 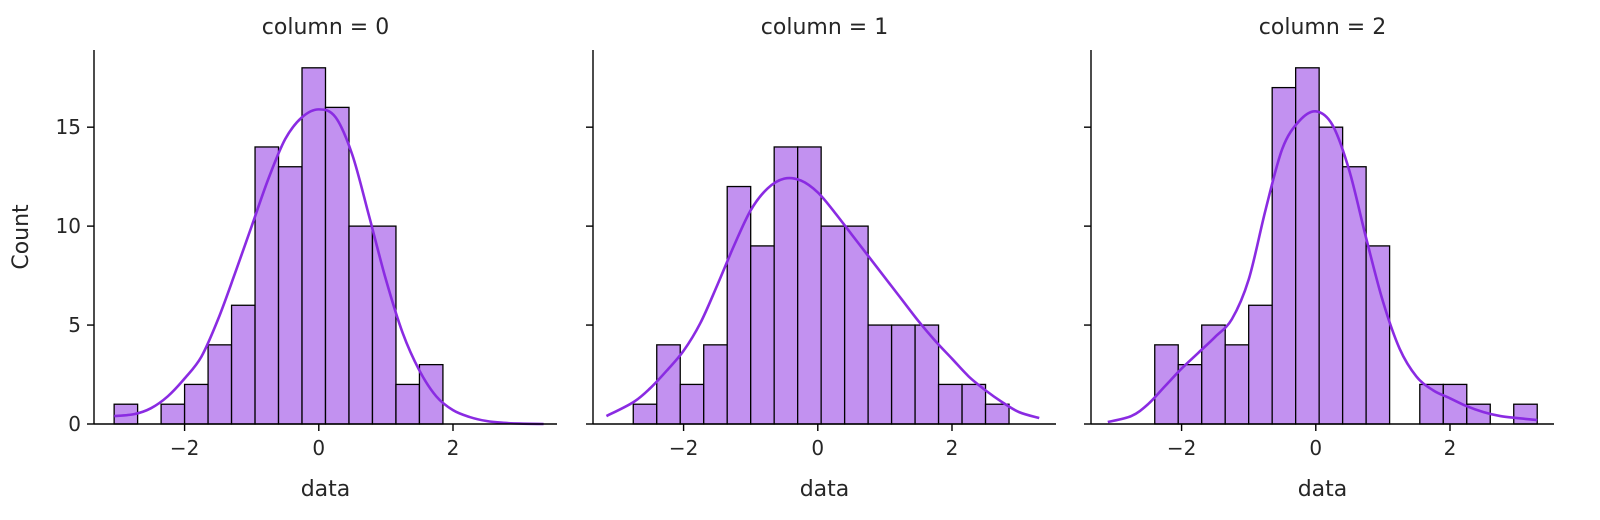 I want to click on panel-title: column = 2, so click(x=1322, y=27).